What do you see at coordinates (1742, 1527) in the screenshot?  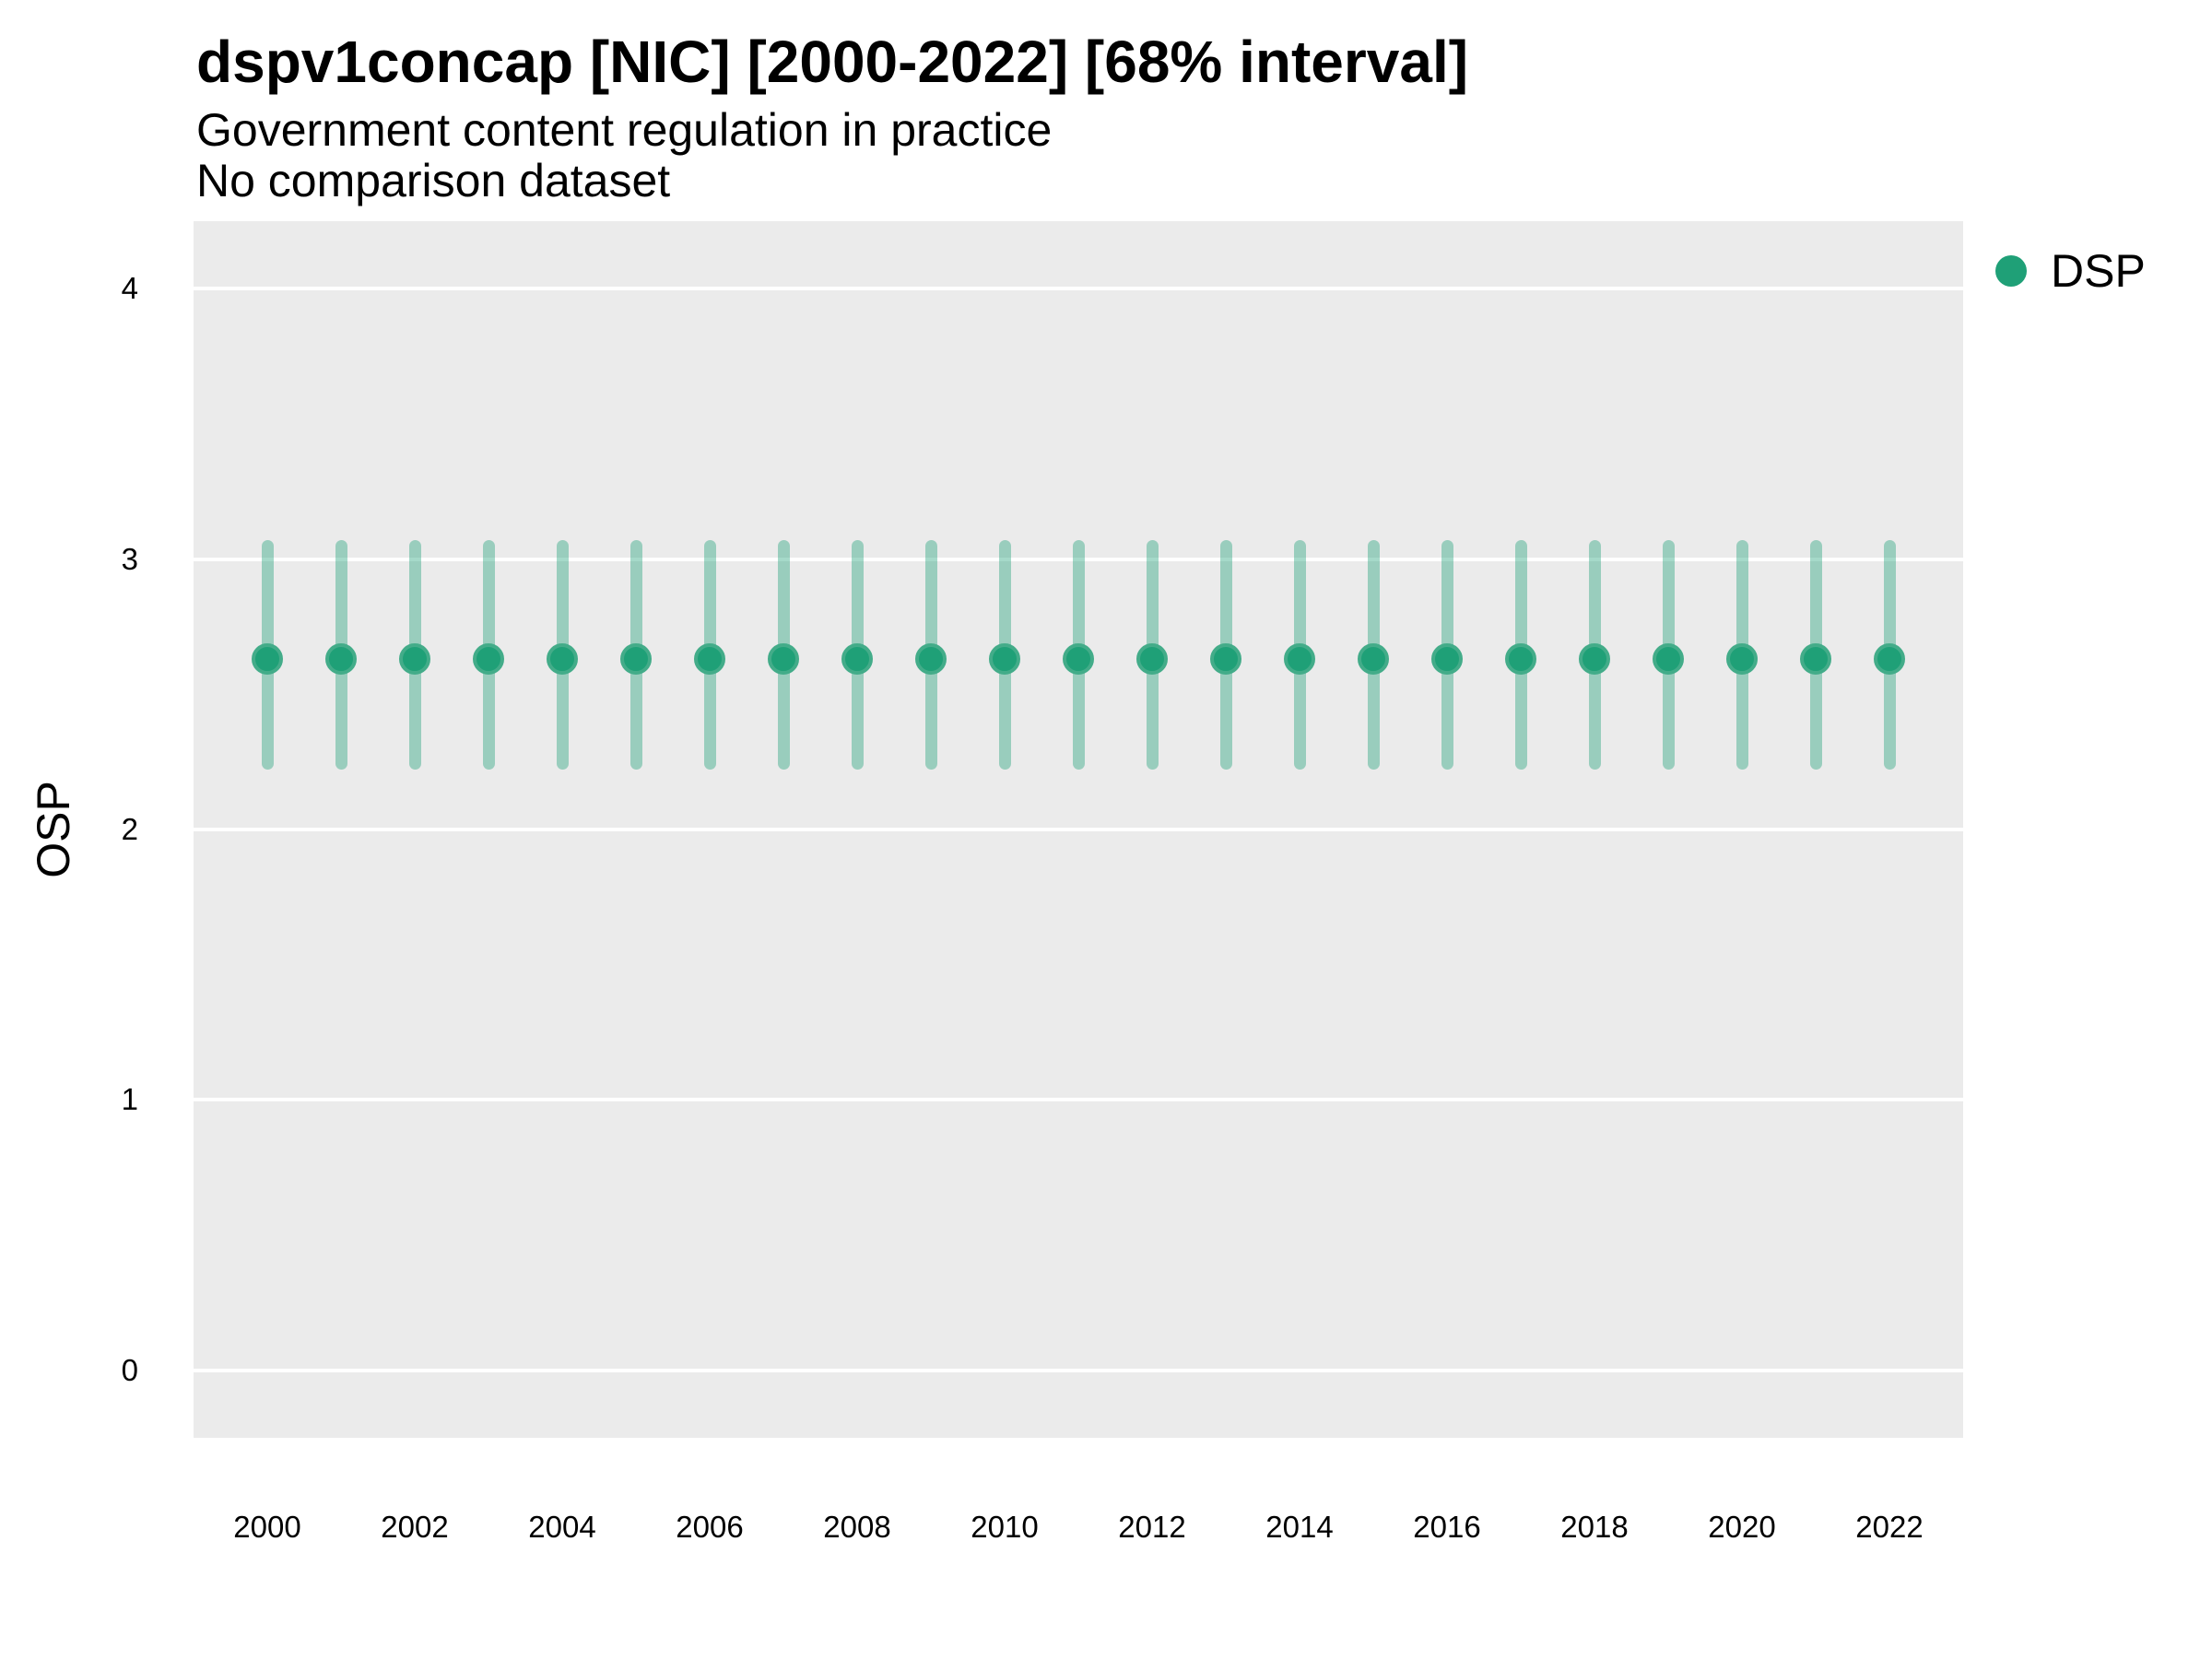 I see `x-tick-label: 2020` at bounding box center [1742, 1527].